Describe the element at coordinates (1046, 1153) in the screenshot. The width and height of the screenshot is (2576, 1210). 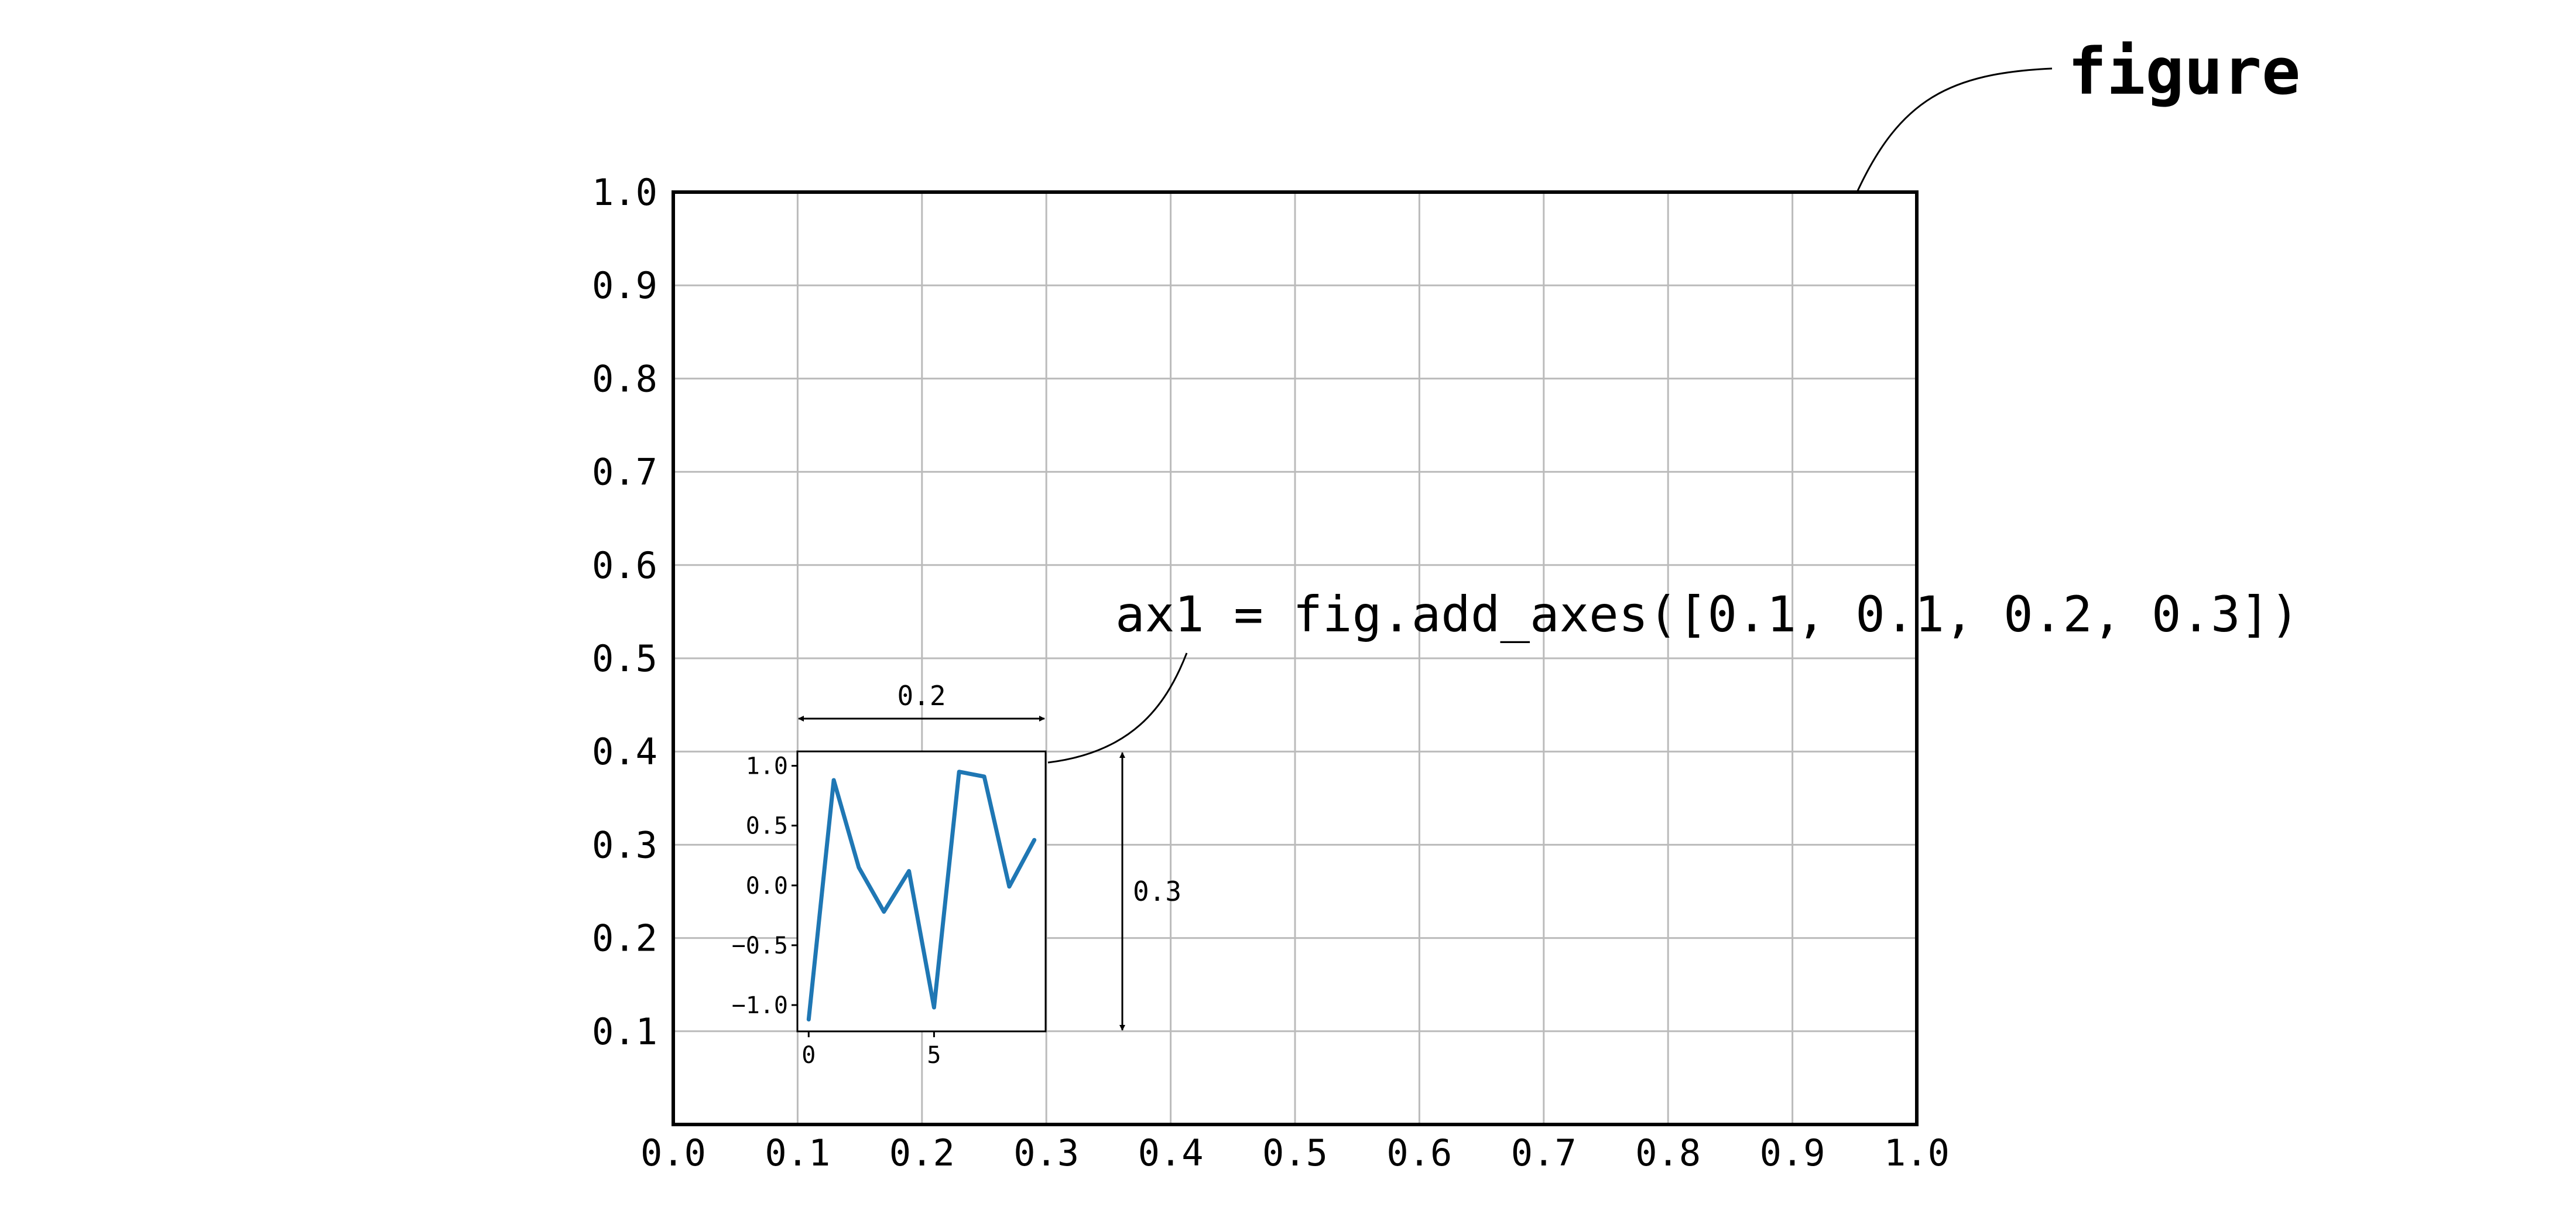
I see `x-tick-label: 0.3` at that location.